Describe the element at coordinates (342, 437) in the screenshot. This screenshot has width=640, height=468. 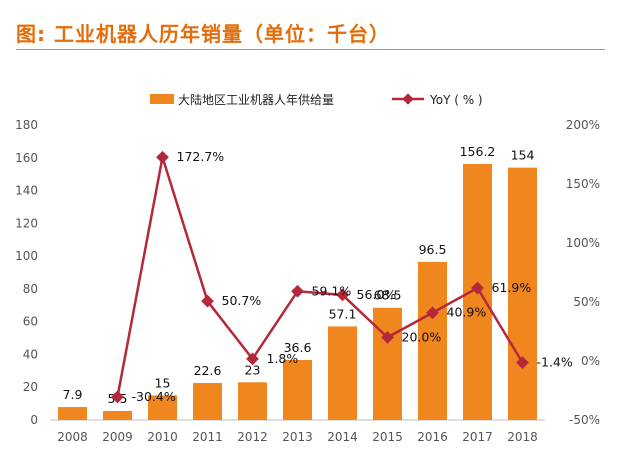
I see `x-tick-label: 2014` at that location.